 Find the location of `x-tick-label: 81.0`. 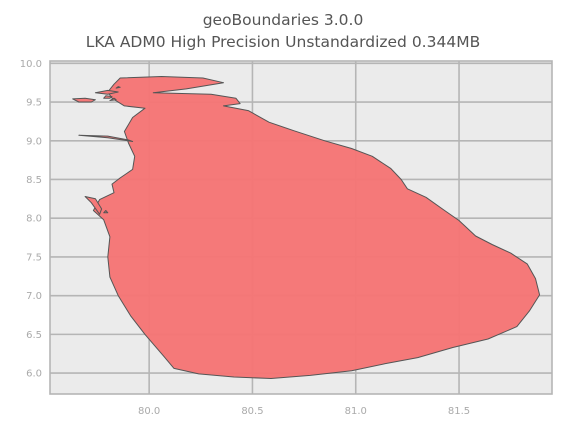

x-tick-label: 81.0 is located at coordinates (356, 411).